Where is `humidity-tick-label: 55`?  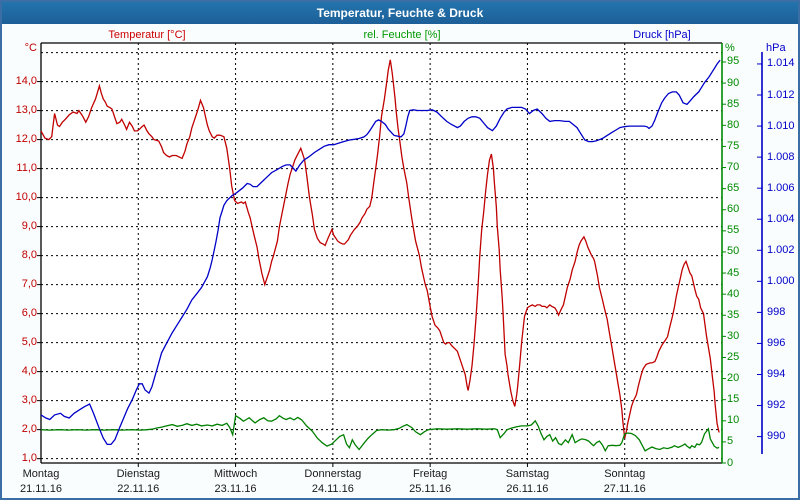 humidity-tick-label: 55 is located at coordinates (733, 230).